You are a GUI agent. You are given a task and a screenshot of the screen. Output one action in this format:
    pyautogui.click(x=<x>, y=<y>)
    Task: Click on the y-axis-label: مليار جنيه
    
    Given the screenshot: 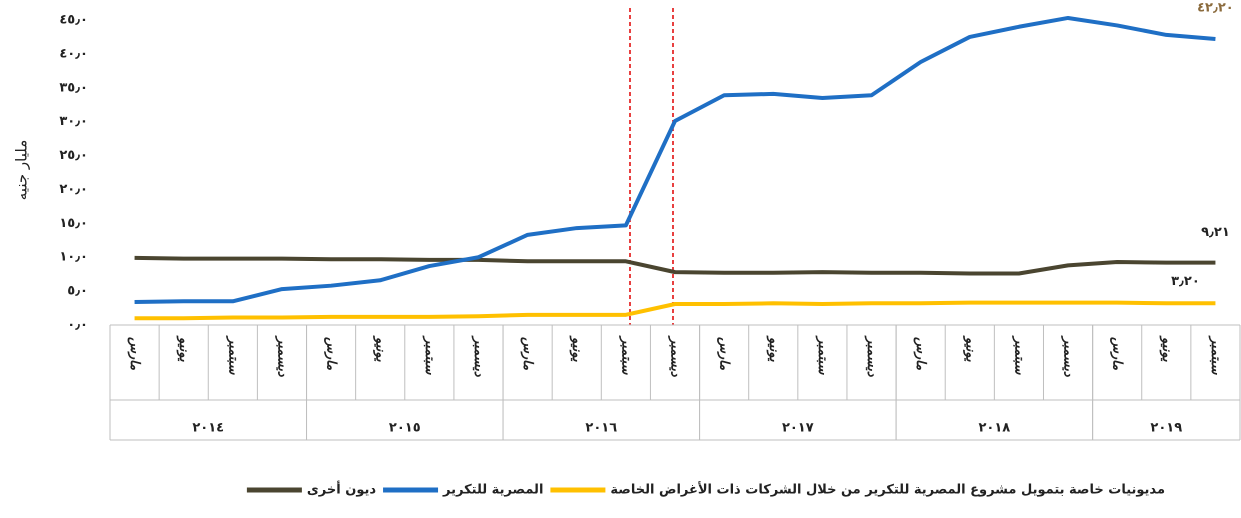 What is the action you would take?
    pyautogui.click(x=22, y=170)
    